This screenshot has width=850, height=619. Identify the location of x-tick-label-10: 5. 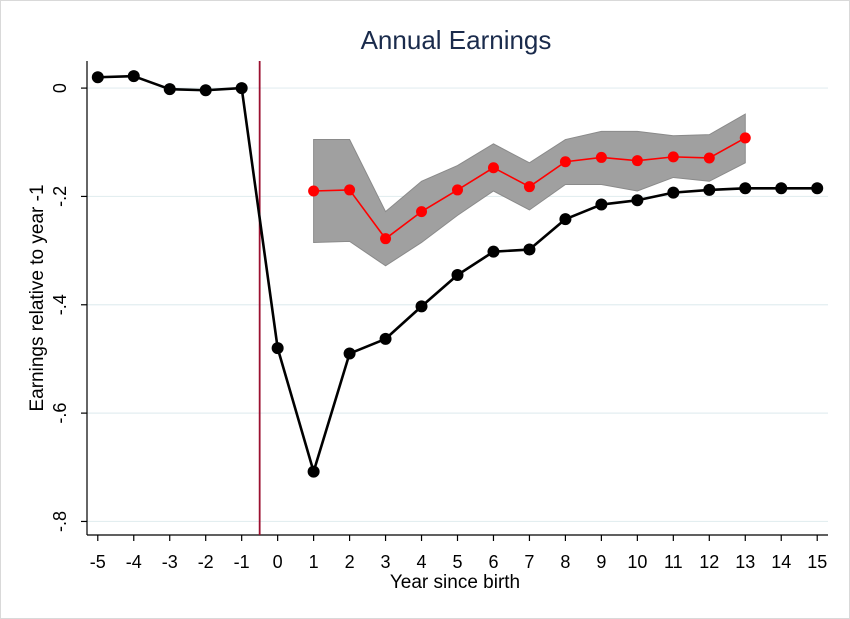
(457, 562).